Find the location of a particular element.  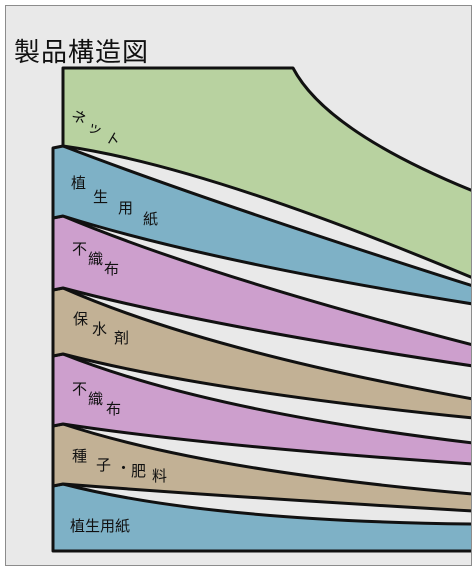

layer-6-char-5: 料 is located at coordinates (159, 476).